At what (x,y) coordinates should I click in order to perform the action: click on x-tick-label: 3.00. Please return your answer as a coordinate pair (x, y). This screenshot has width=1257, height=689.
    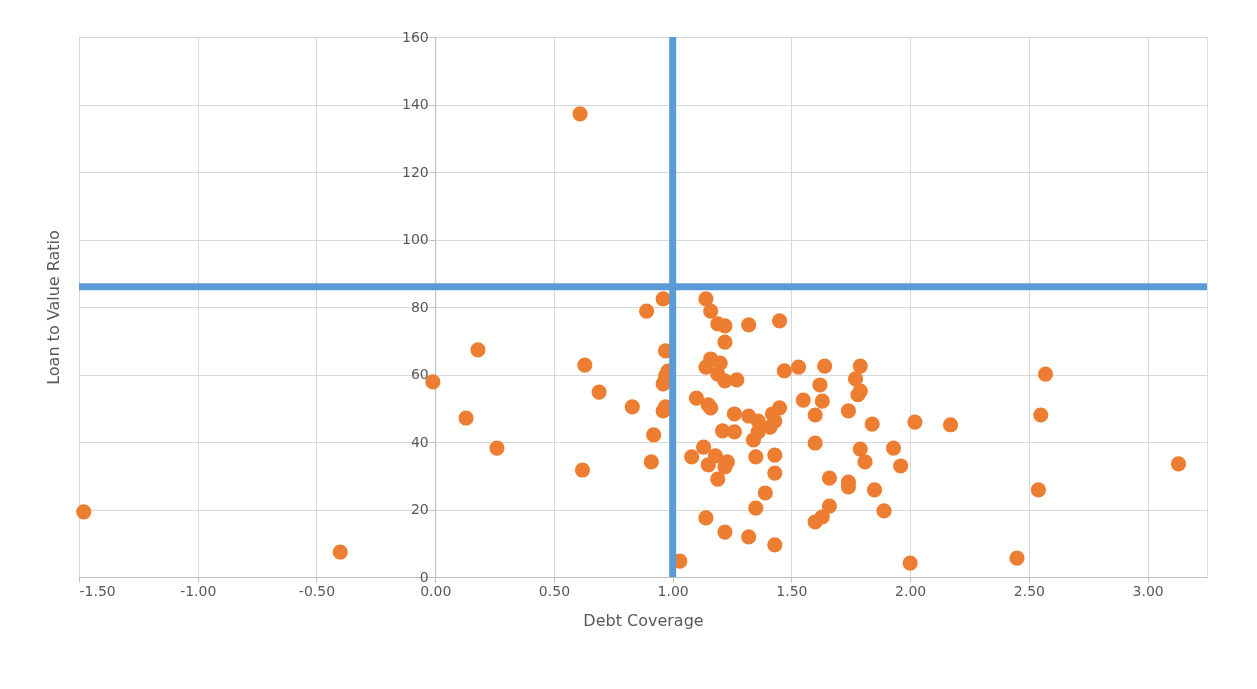
    Looking at the image, I should click on (1148, 590).